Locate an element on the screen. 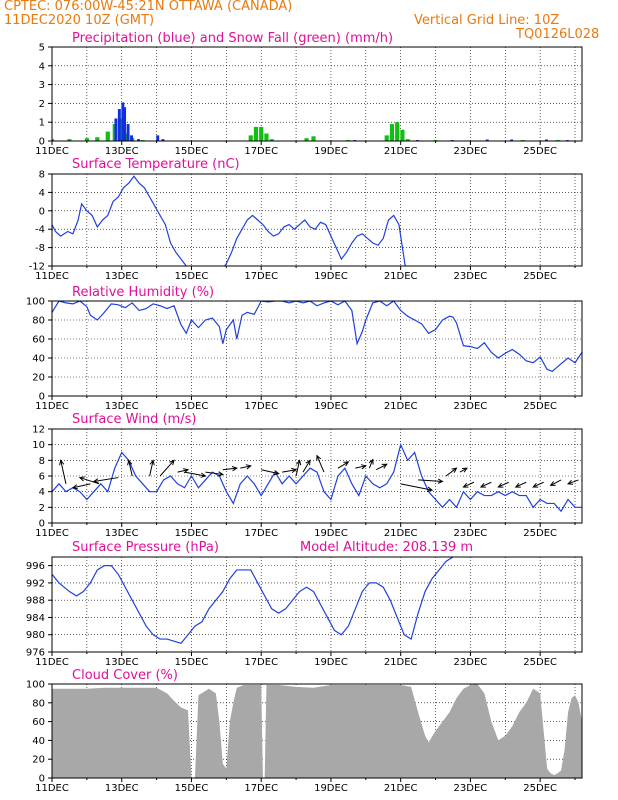  plot-area-precip is located at coordinates (310, 121).